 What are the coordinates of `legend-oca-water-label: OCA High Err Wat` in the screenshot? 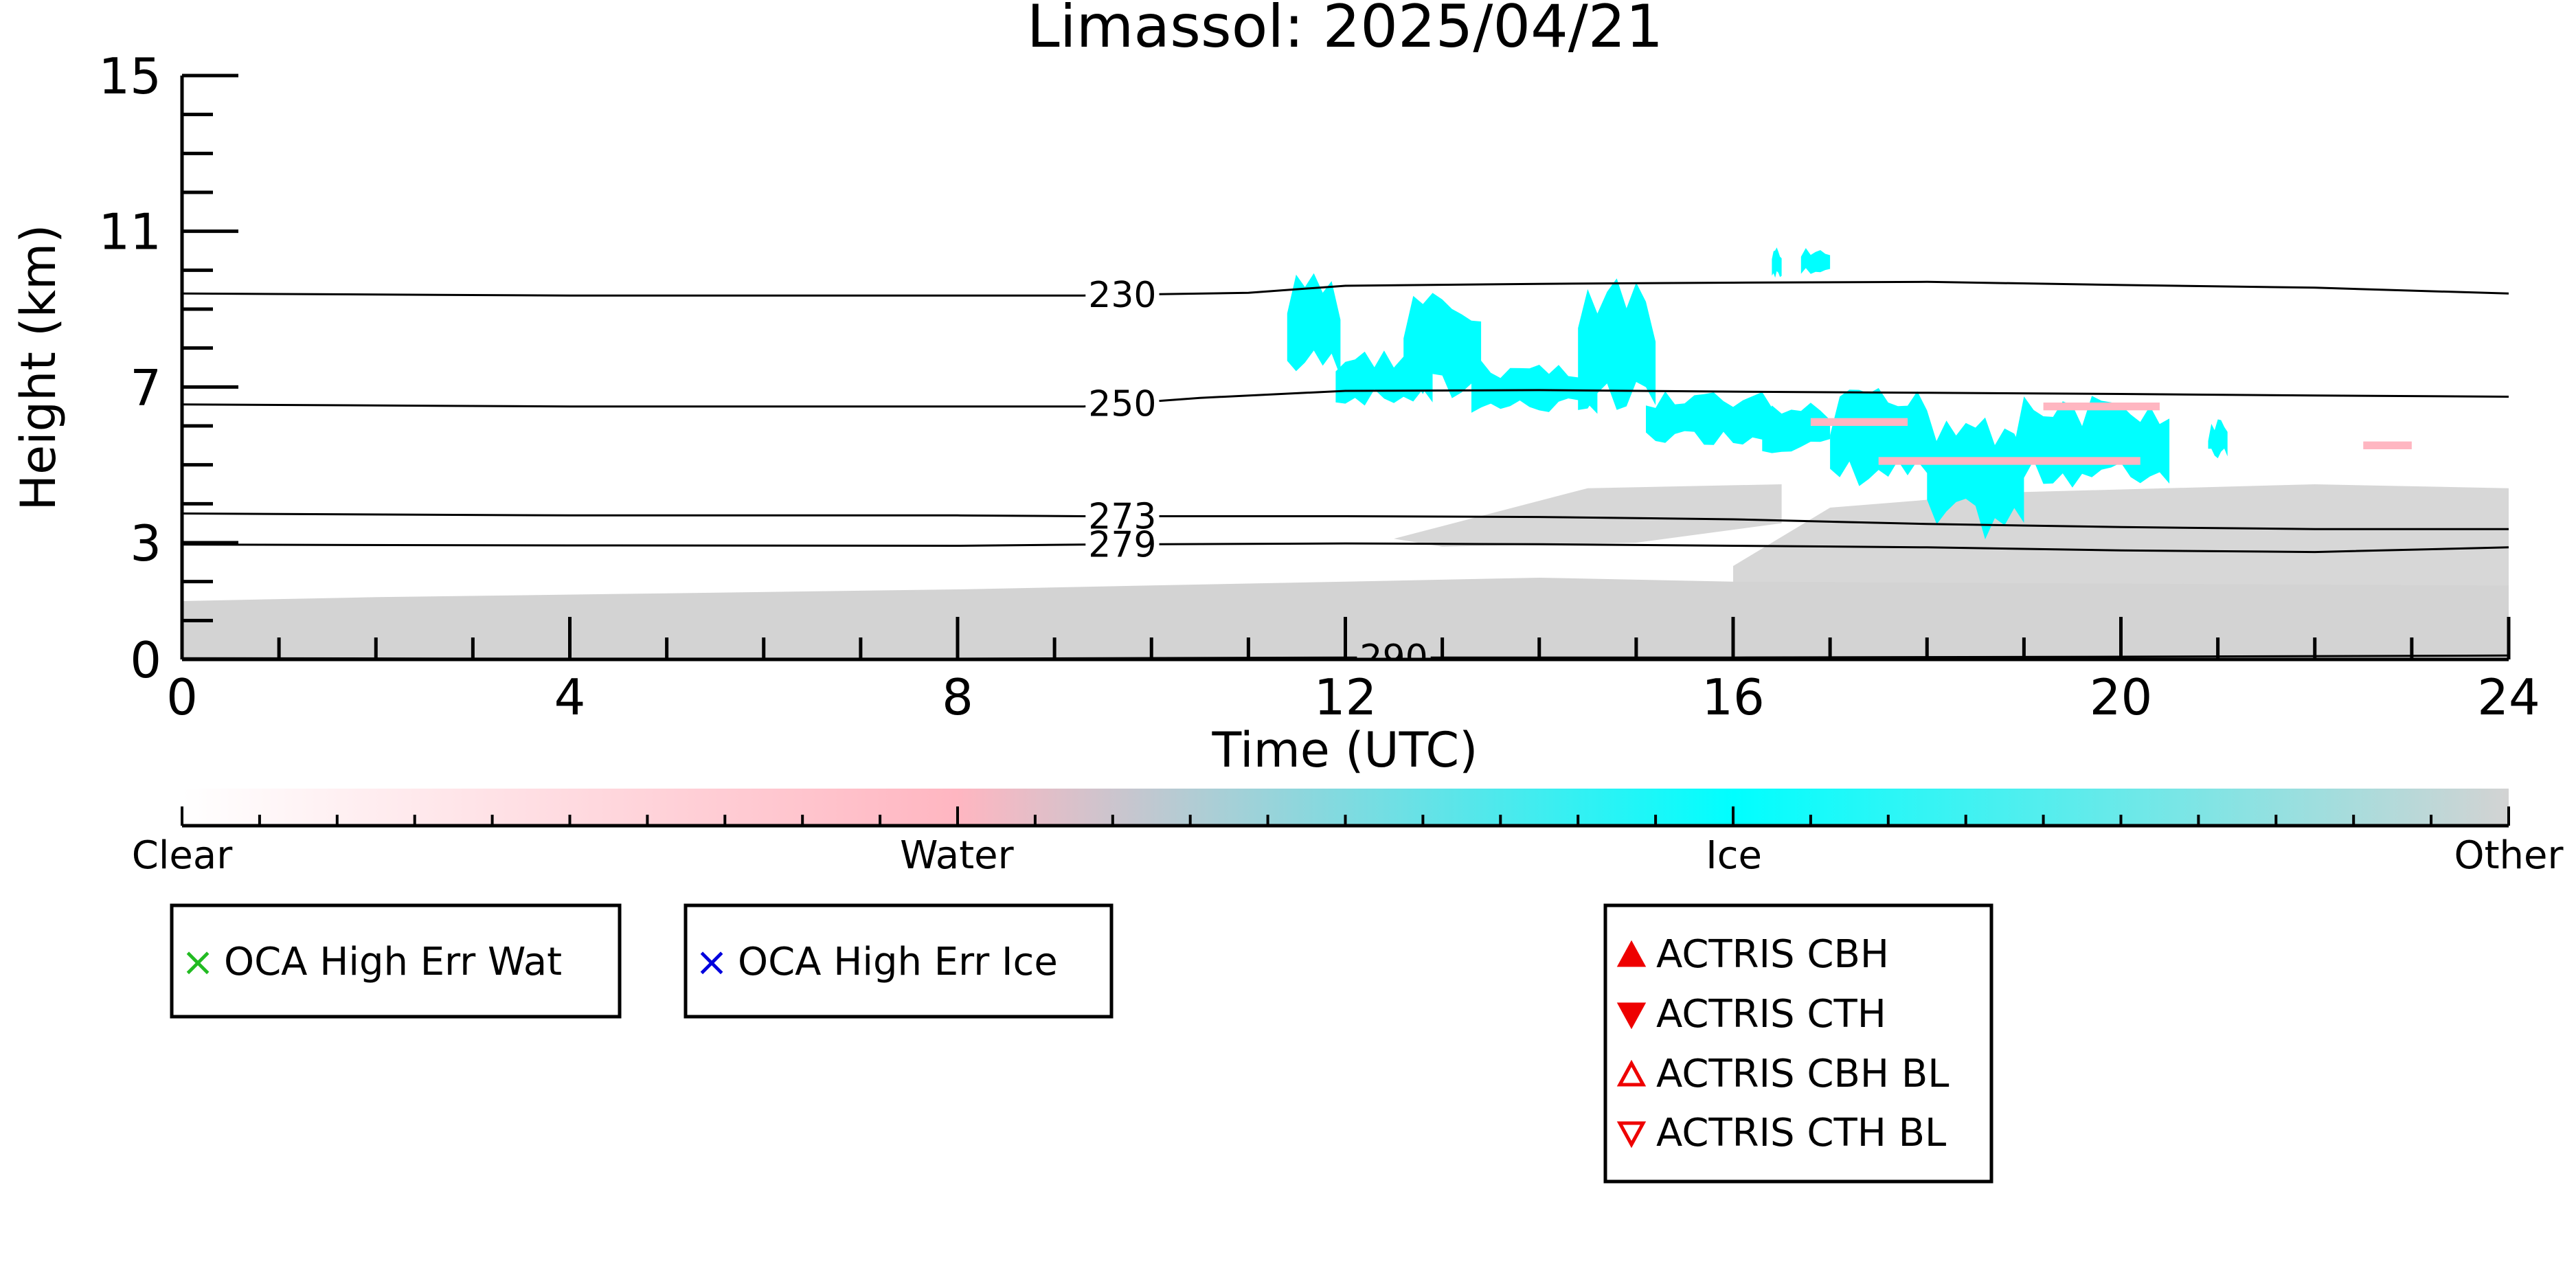 It's located at (393, 962).